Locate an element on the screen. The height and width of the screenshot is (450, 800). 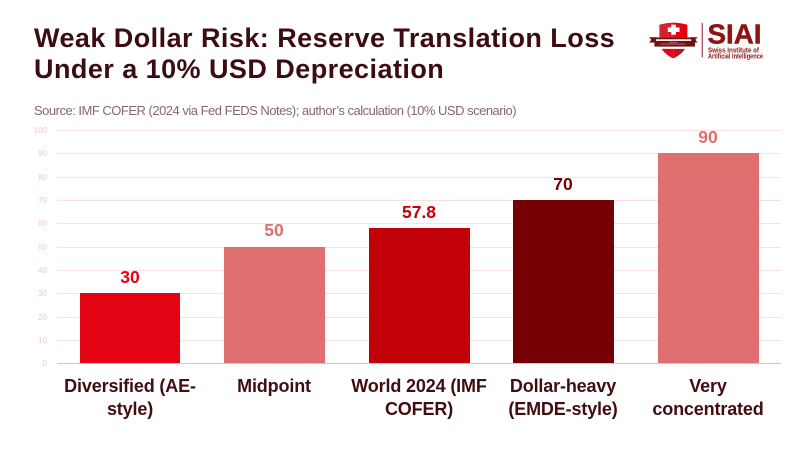
svg-text: Artificial Intelligence is located at coordinates (735, 56).